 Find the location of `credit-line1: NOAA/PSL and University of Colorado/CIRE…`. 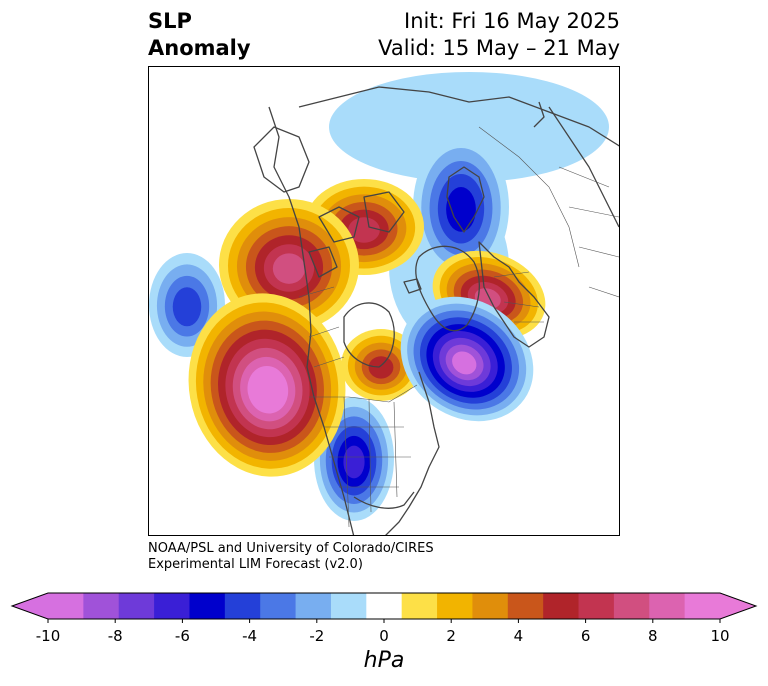

credit-line1: NOAA/PSL and University of Colorado/CIRE… is located at coordinates (291, 548).